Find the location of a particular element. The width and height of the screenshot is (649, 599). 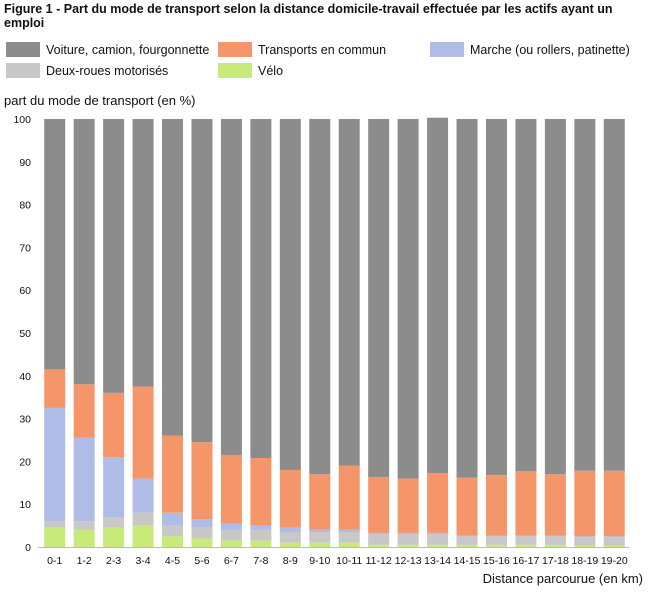

x-tick-label: 5-6 is located at coordinates (201, 561).